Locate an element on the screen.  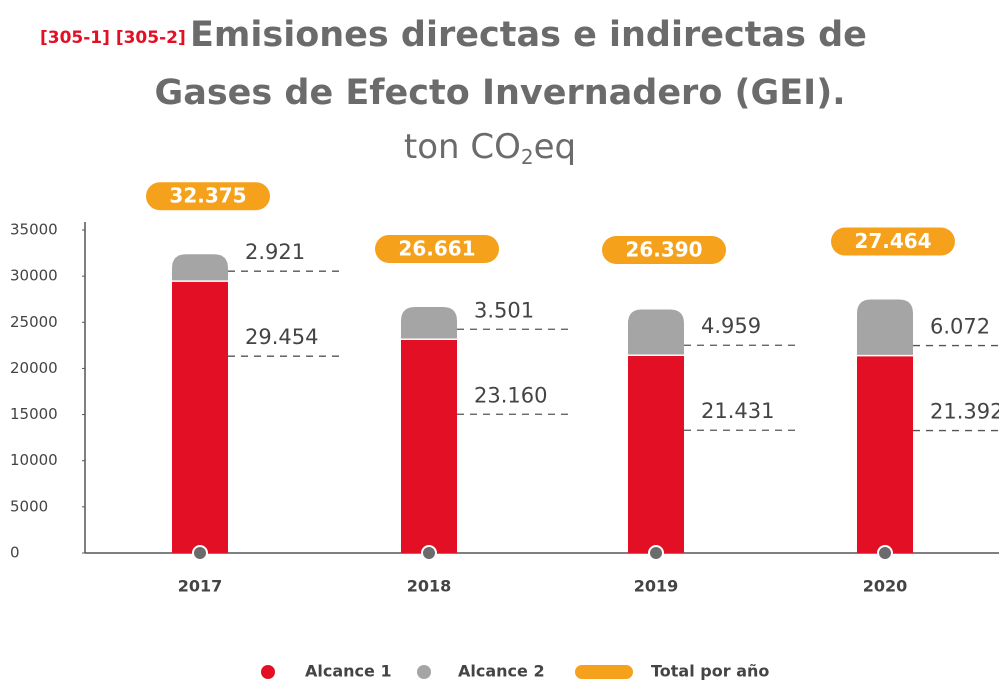
total-label: 27.464 is located at coordinates (892, 241).